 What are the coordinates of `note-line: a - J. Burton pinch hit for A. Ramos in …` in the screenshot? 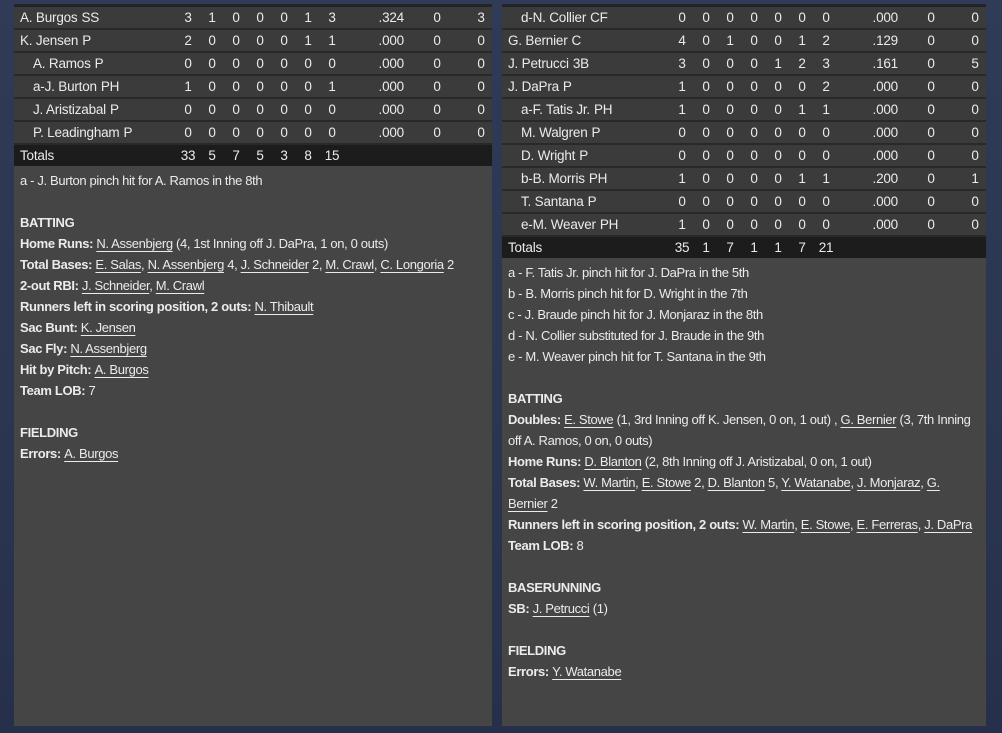 It's located at (253, 180).